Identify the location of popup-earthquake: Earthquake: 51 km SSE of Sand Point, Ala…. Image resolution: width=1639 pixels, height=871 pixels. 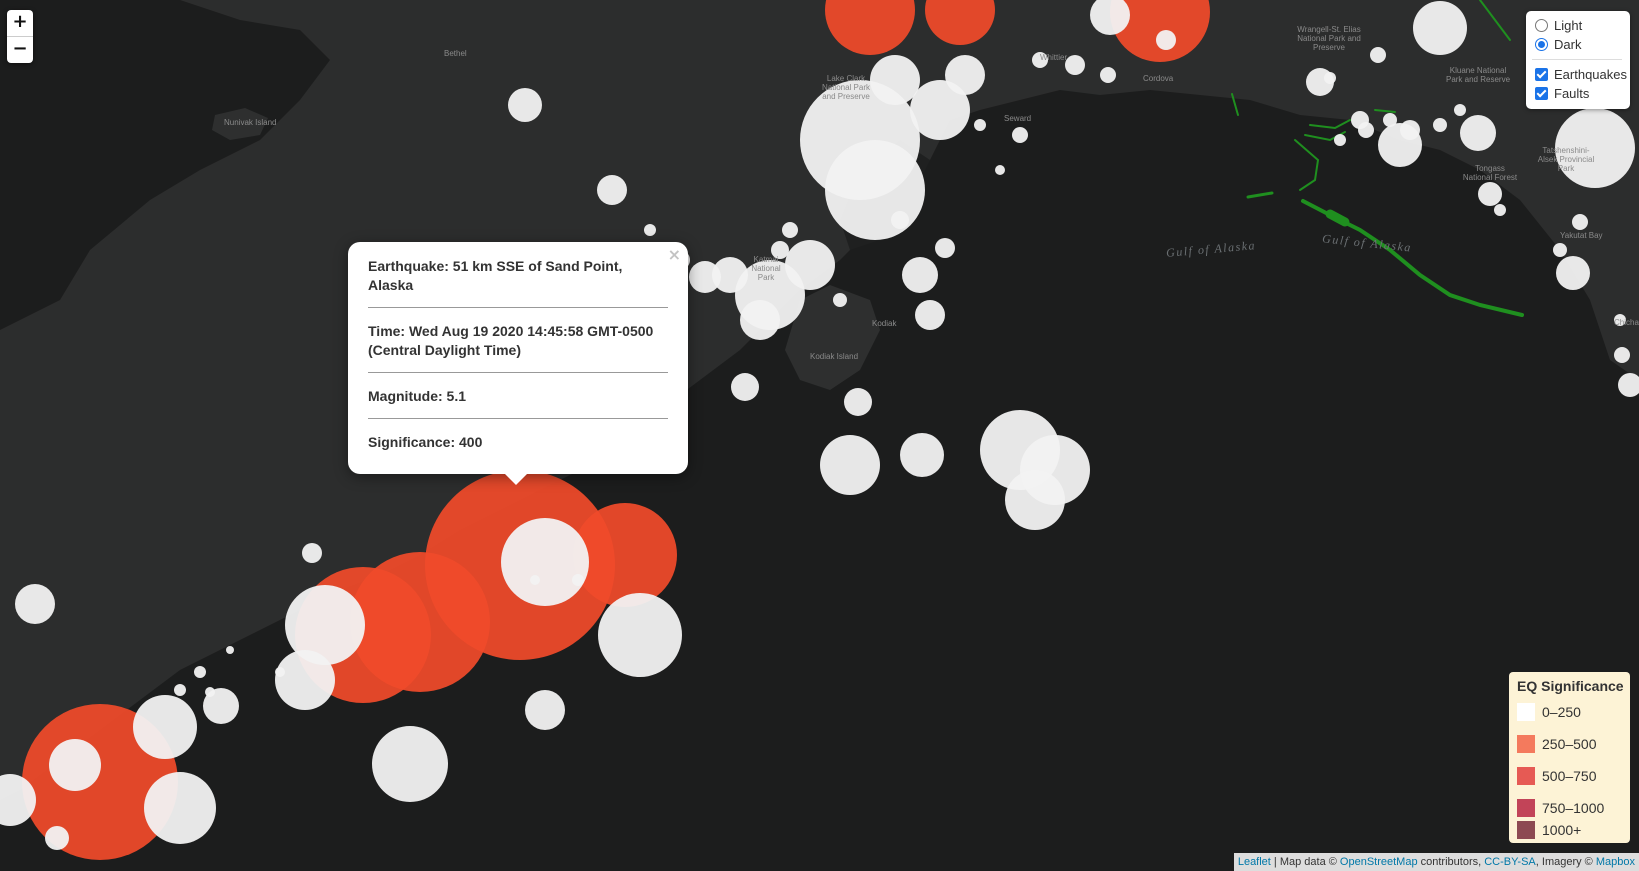
(495, 275).